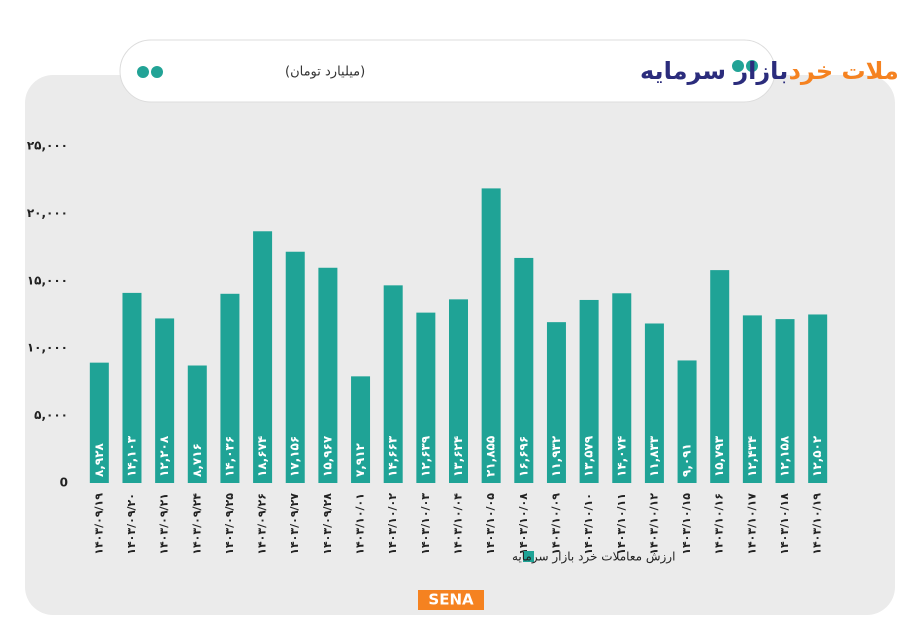 This screenshot has height=640, width=900. Describe the element at coordinates (295, 456) in the screenshot. I see `value-label: ۱۷,۱۵۶` at that location.